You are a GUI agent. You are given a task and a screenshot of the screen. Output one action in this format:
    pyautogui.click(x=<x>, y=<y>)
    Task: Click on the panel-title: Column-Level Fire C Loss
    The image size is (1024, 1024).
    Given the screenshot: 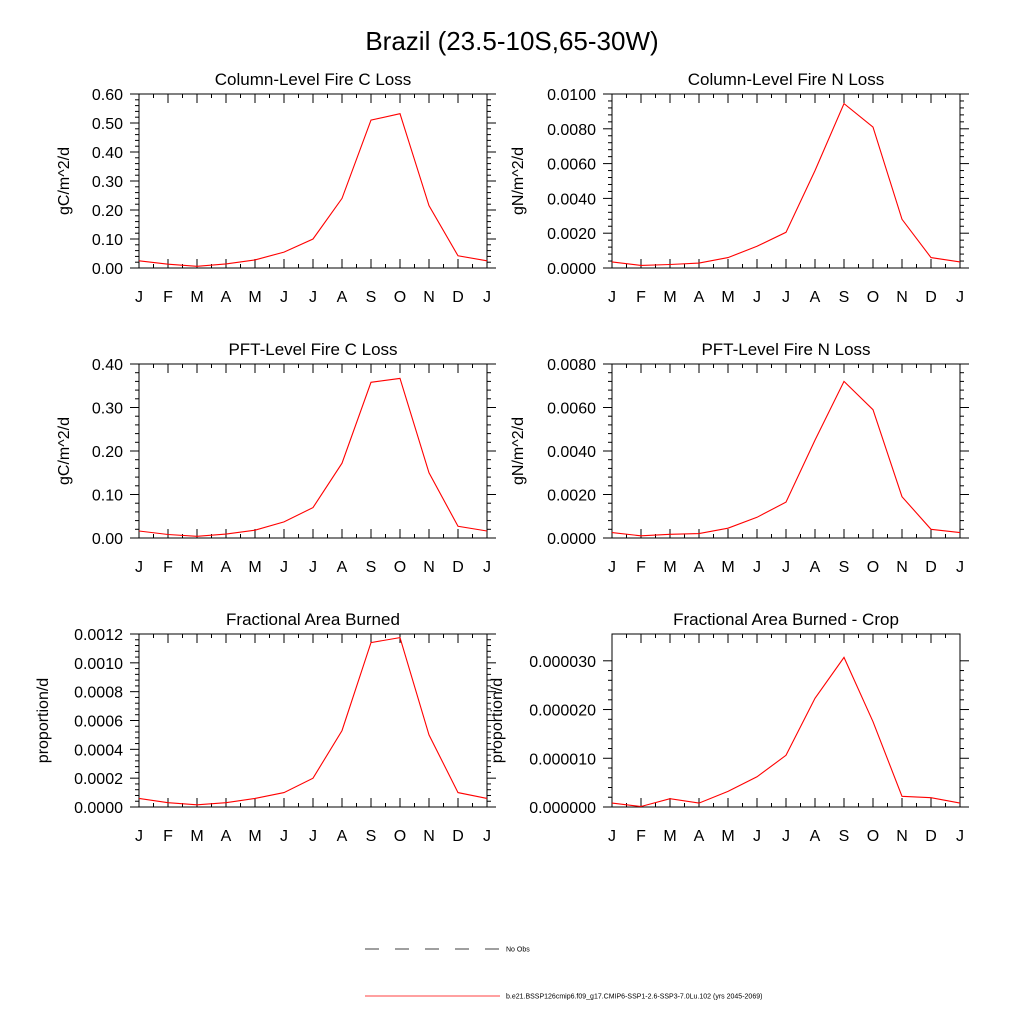 What is the action you would take?
    pyautogui.click(x=313, y=79)
    